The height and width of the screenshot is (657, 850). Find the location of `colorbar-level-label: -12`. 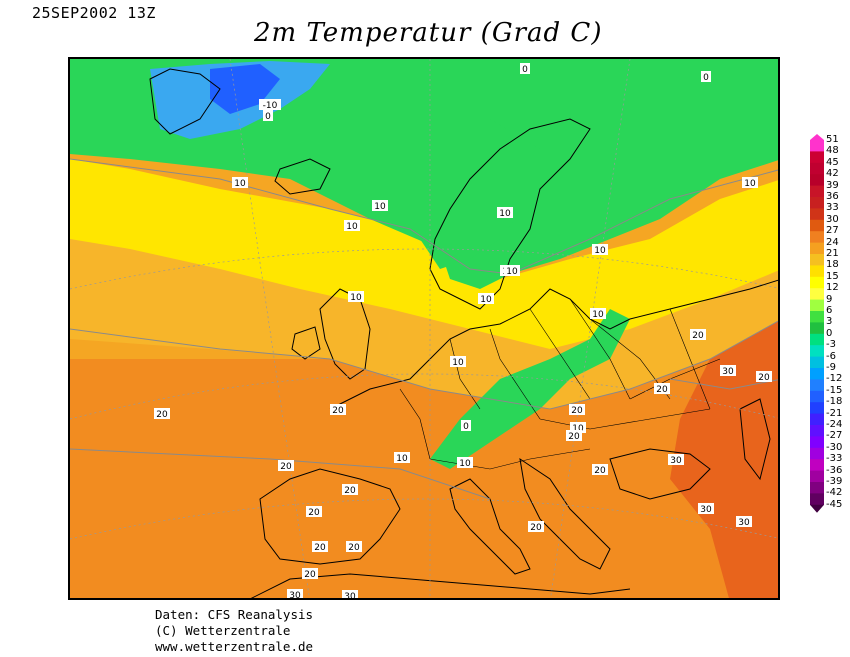

colorbar-level-label: -12 is located at coordinates (834, 379).